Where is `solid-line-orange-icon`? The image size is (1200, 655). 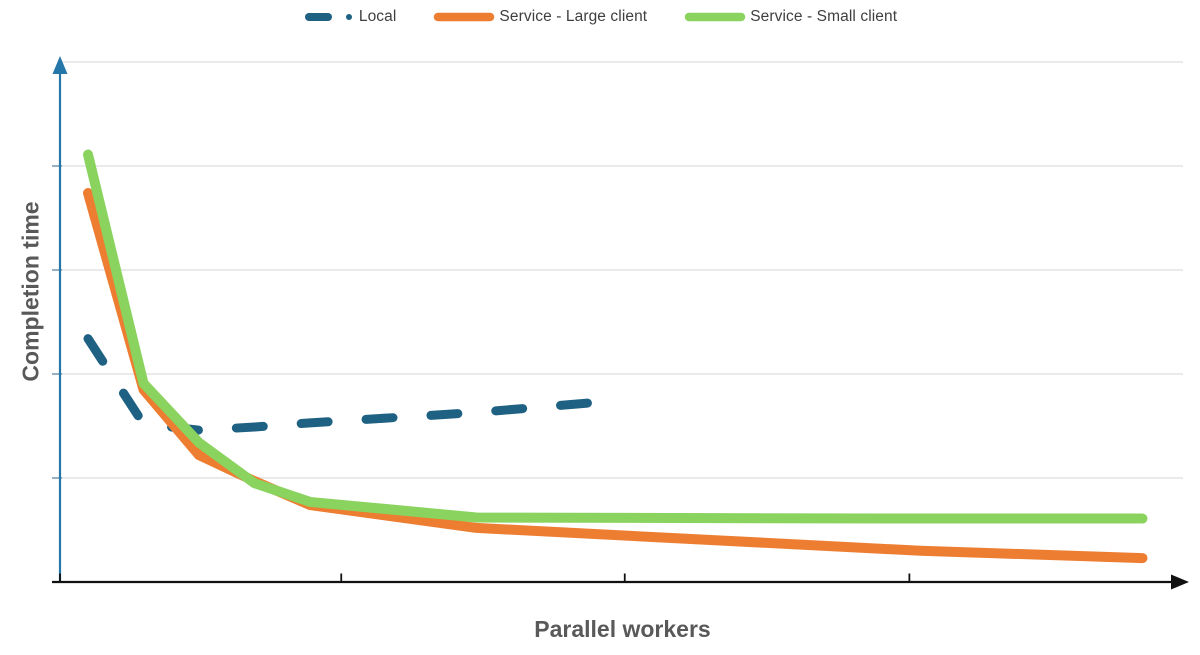 solid-line-orange-icon is located at coordinates (464, 17).